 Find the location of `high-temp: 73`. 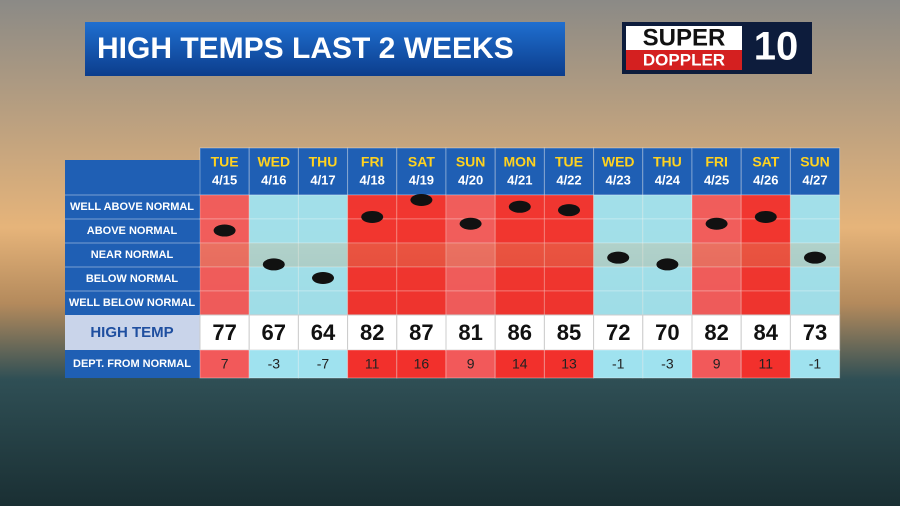

high-temp: 73 is located at coordinates (815, 332).